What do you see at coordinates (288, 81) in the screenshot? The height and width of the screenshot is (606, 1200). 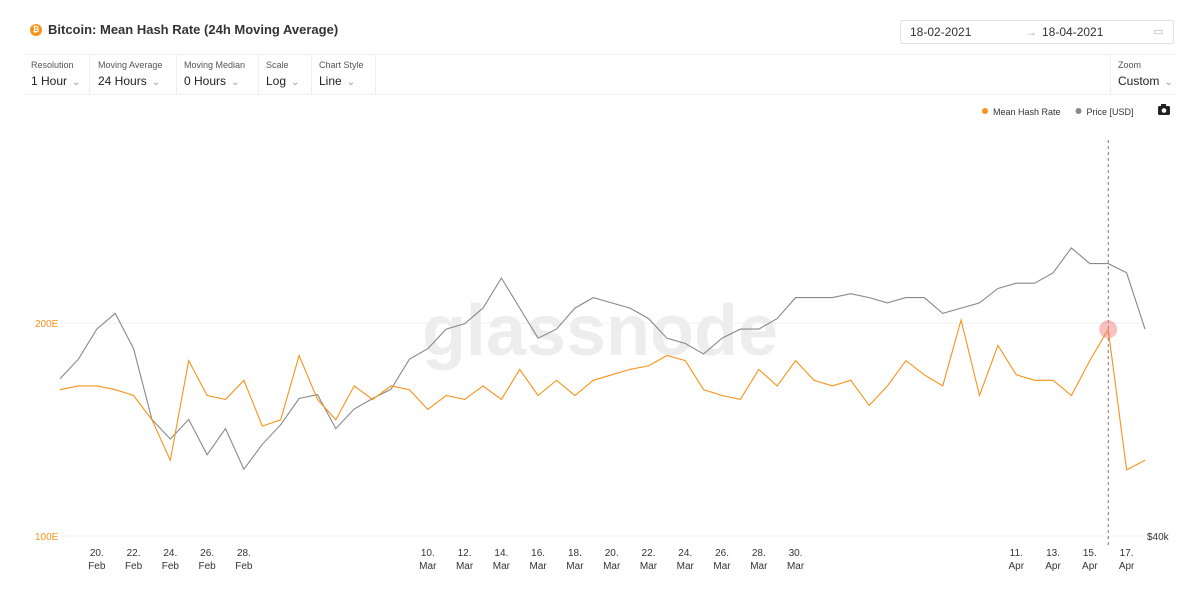 I see `control-value: Log` at bounding box center [288, 81].